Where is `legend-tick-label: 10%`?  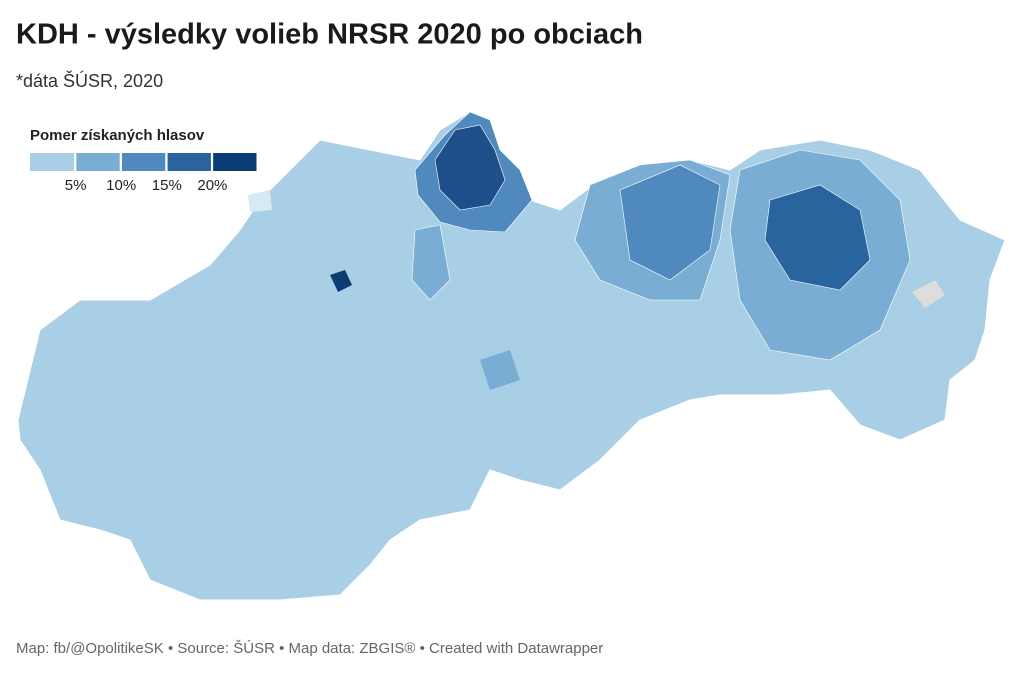 legend-tick-label: 10% is located at coordinates (121, 185).